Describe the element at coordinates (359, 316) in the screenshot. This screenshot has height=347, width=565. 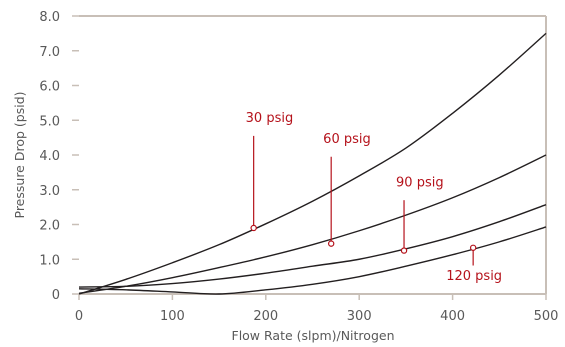
I see `x-tick-label: 300` at that location.